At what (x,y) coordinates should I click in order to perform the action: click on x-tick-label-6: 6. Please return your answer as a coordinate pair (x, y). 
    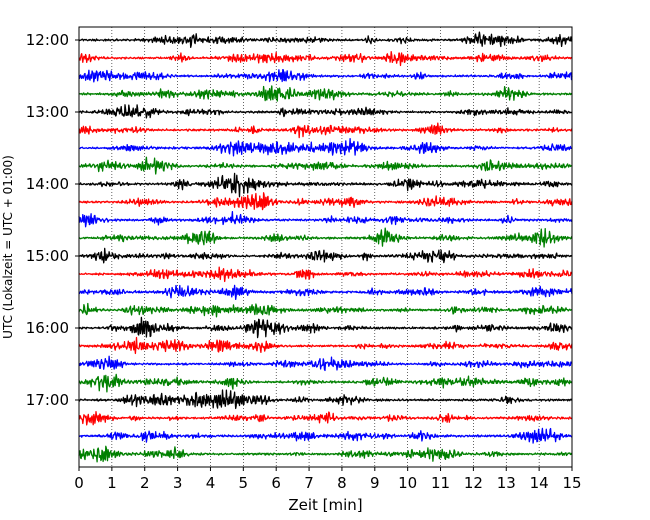
    Looking at the image, I should click on (276, 483).